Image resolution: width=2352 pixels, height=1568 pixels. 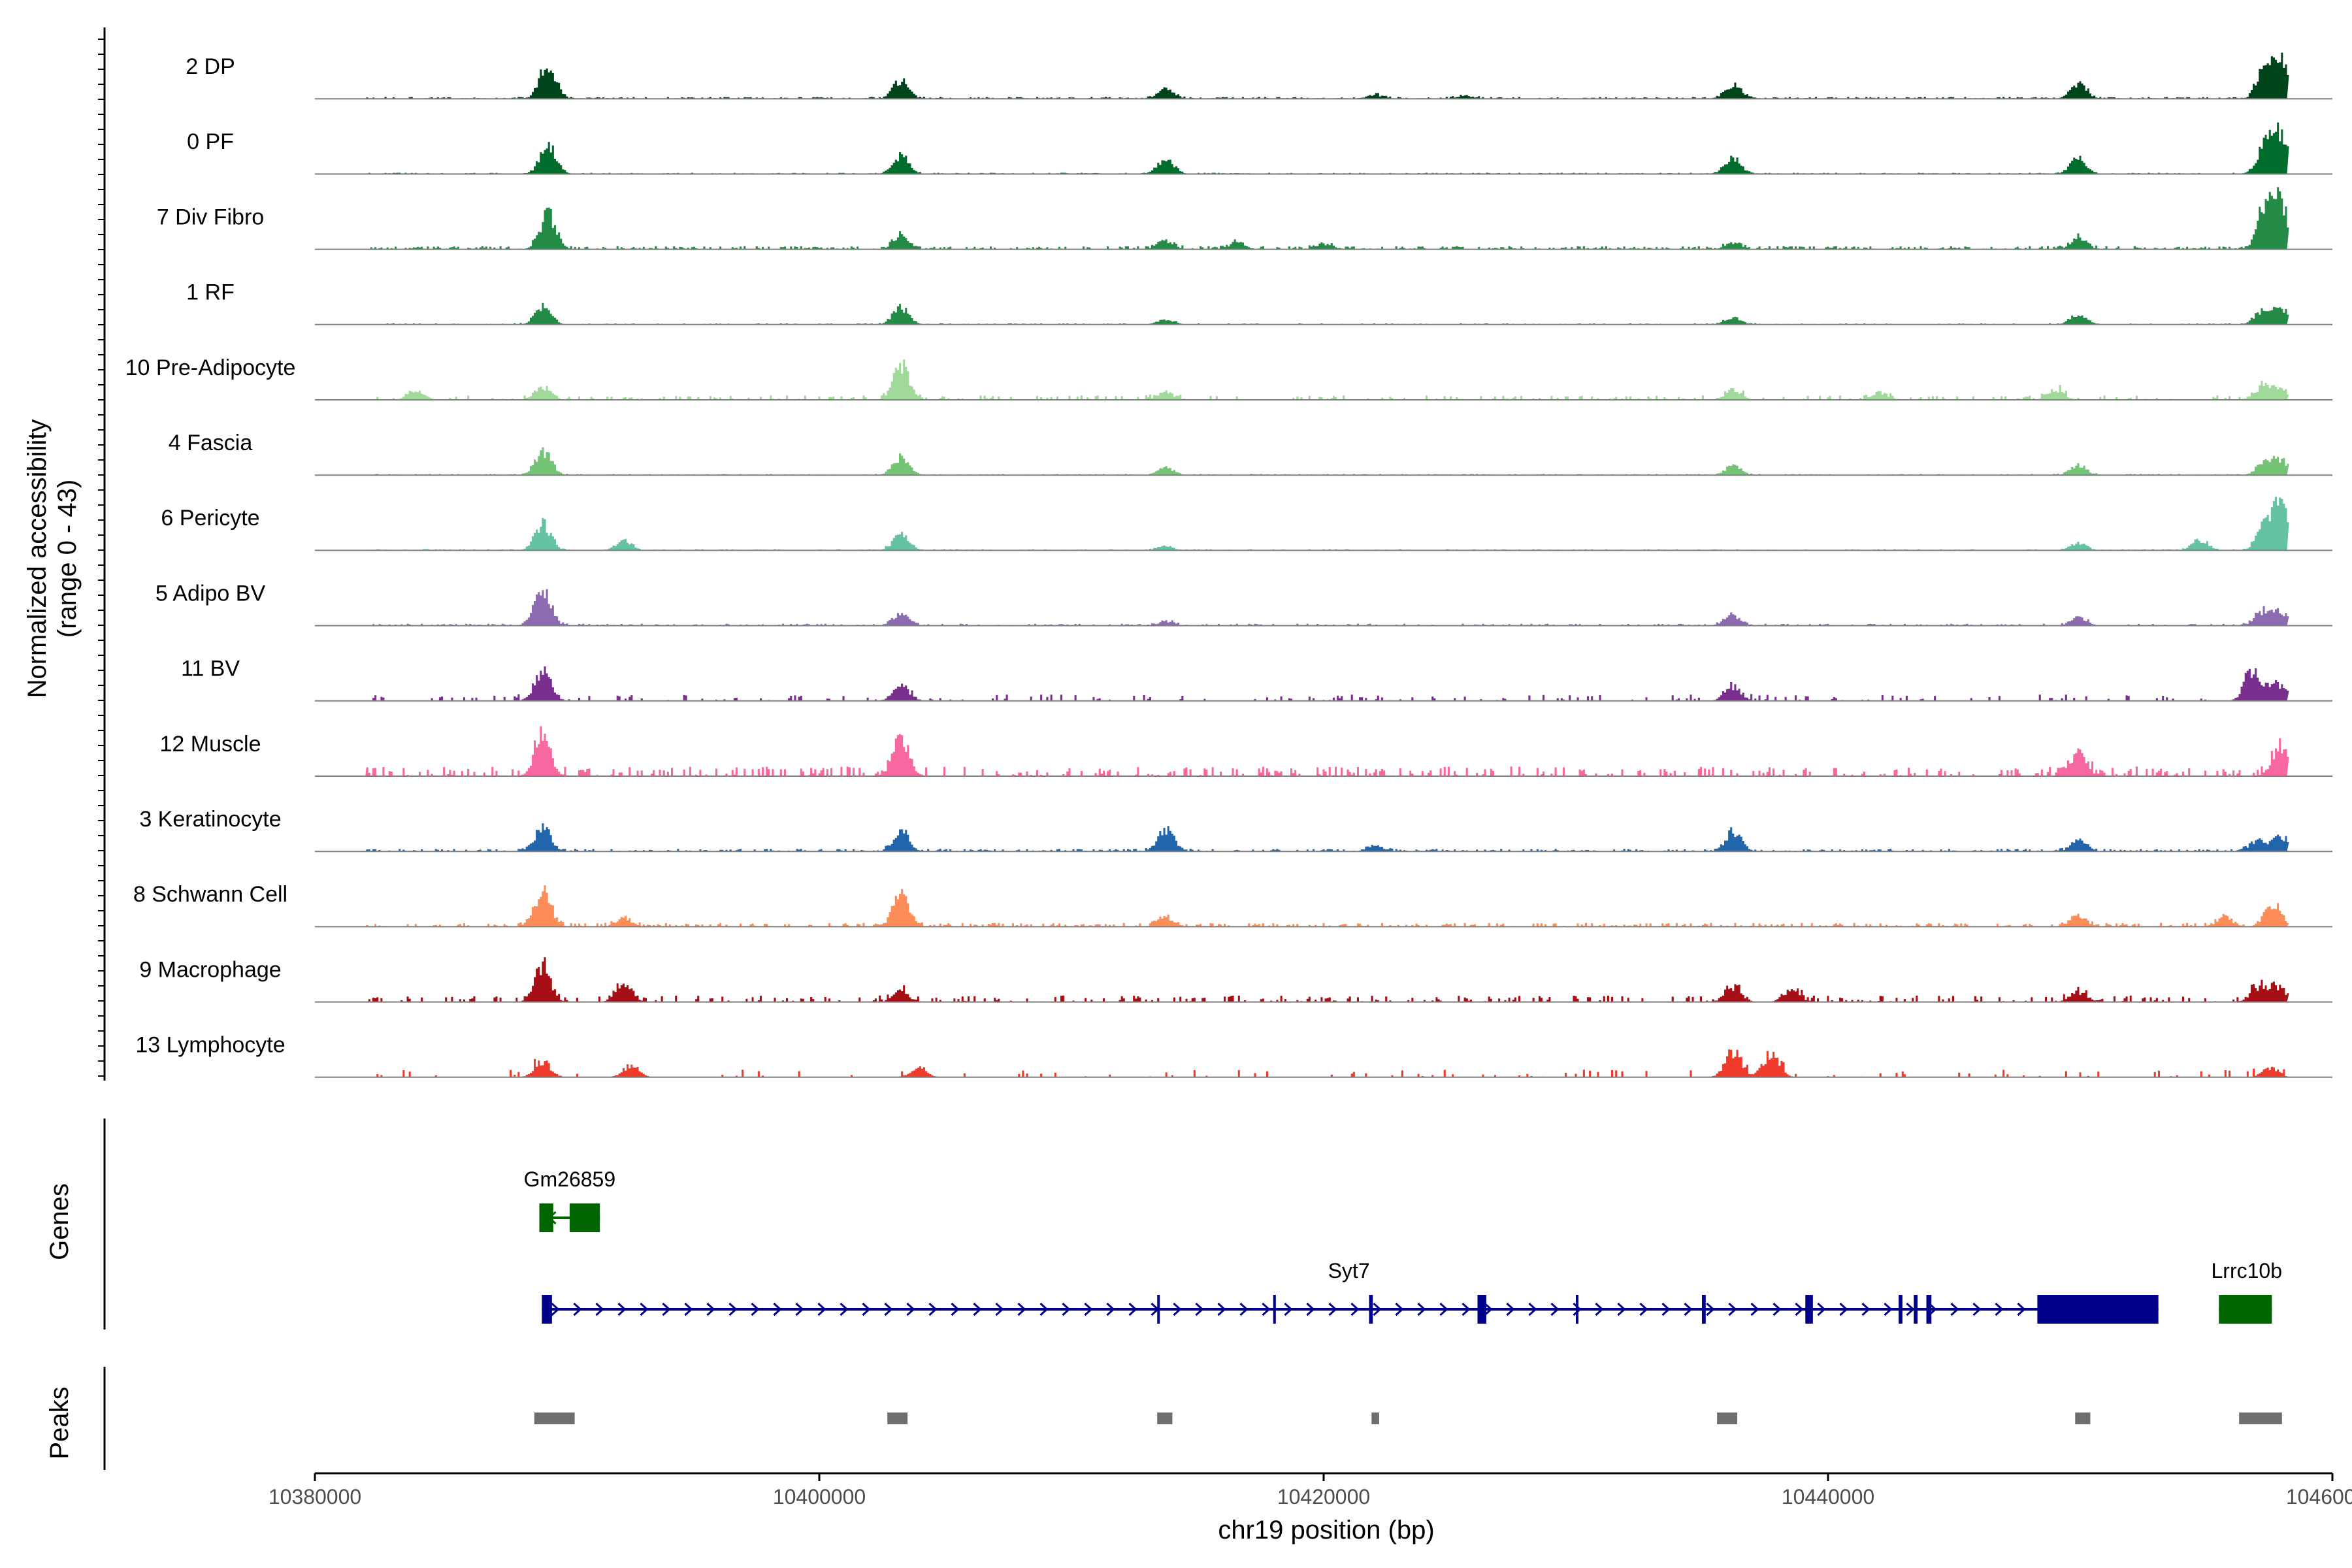 I want to click on gene-gm26859: Gm26859, so click(x=569, y=1200).